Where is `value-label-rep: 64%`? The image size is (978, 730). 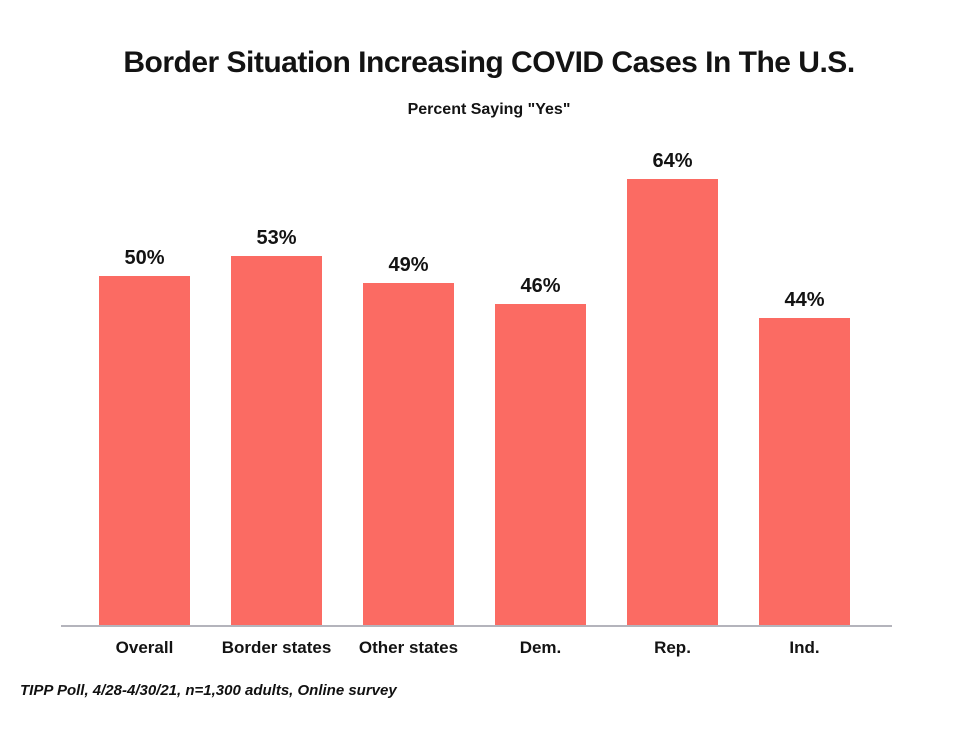 value-label-rep: 64% is located at coordinates (672, 161).